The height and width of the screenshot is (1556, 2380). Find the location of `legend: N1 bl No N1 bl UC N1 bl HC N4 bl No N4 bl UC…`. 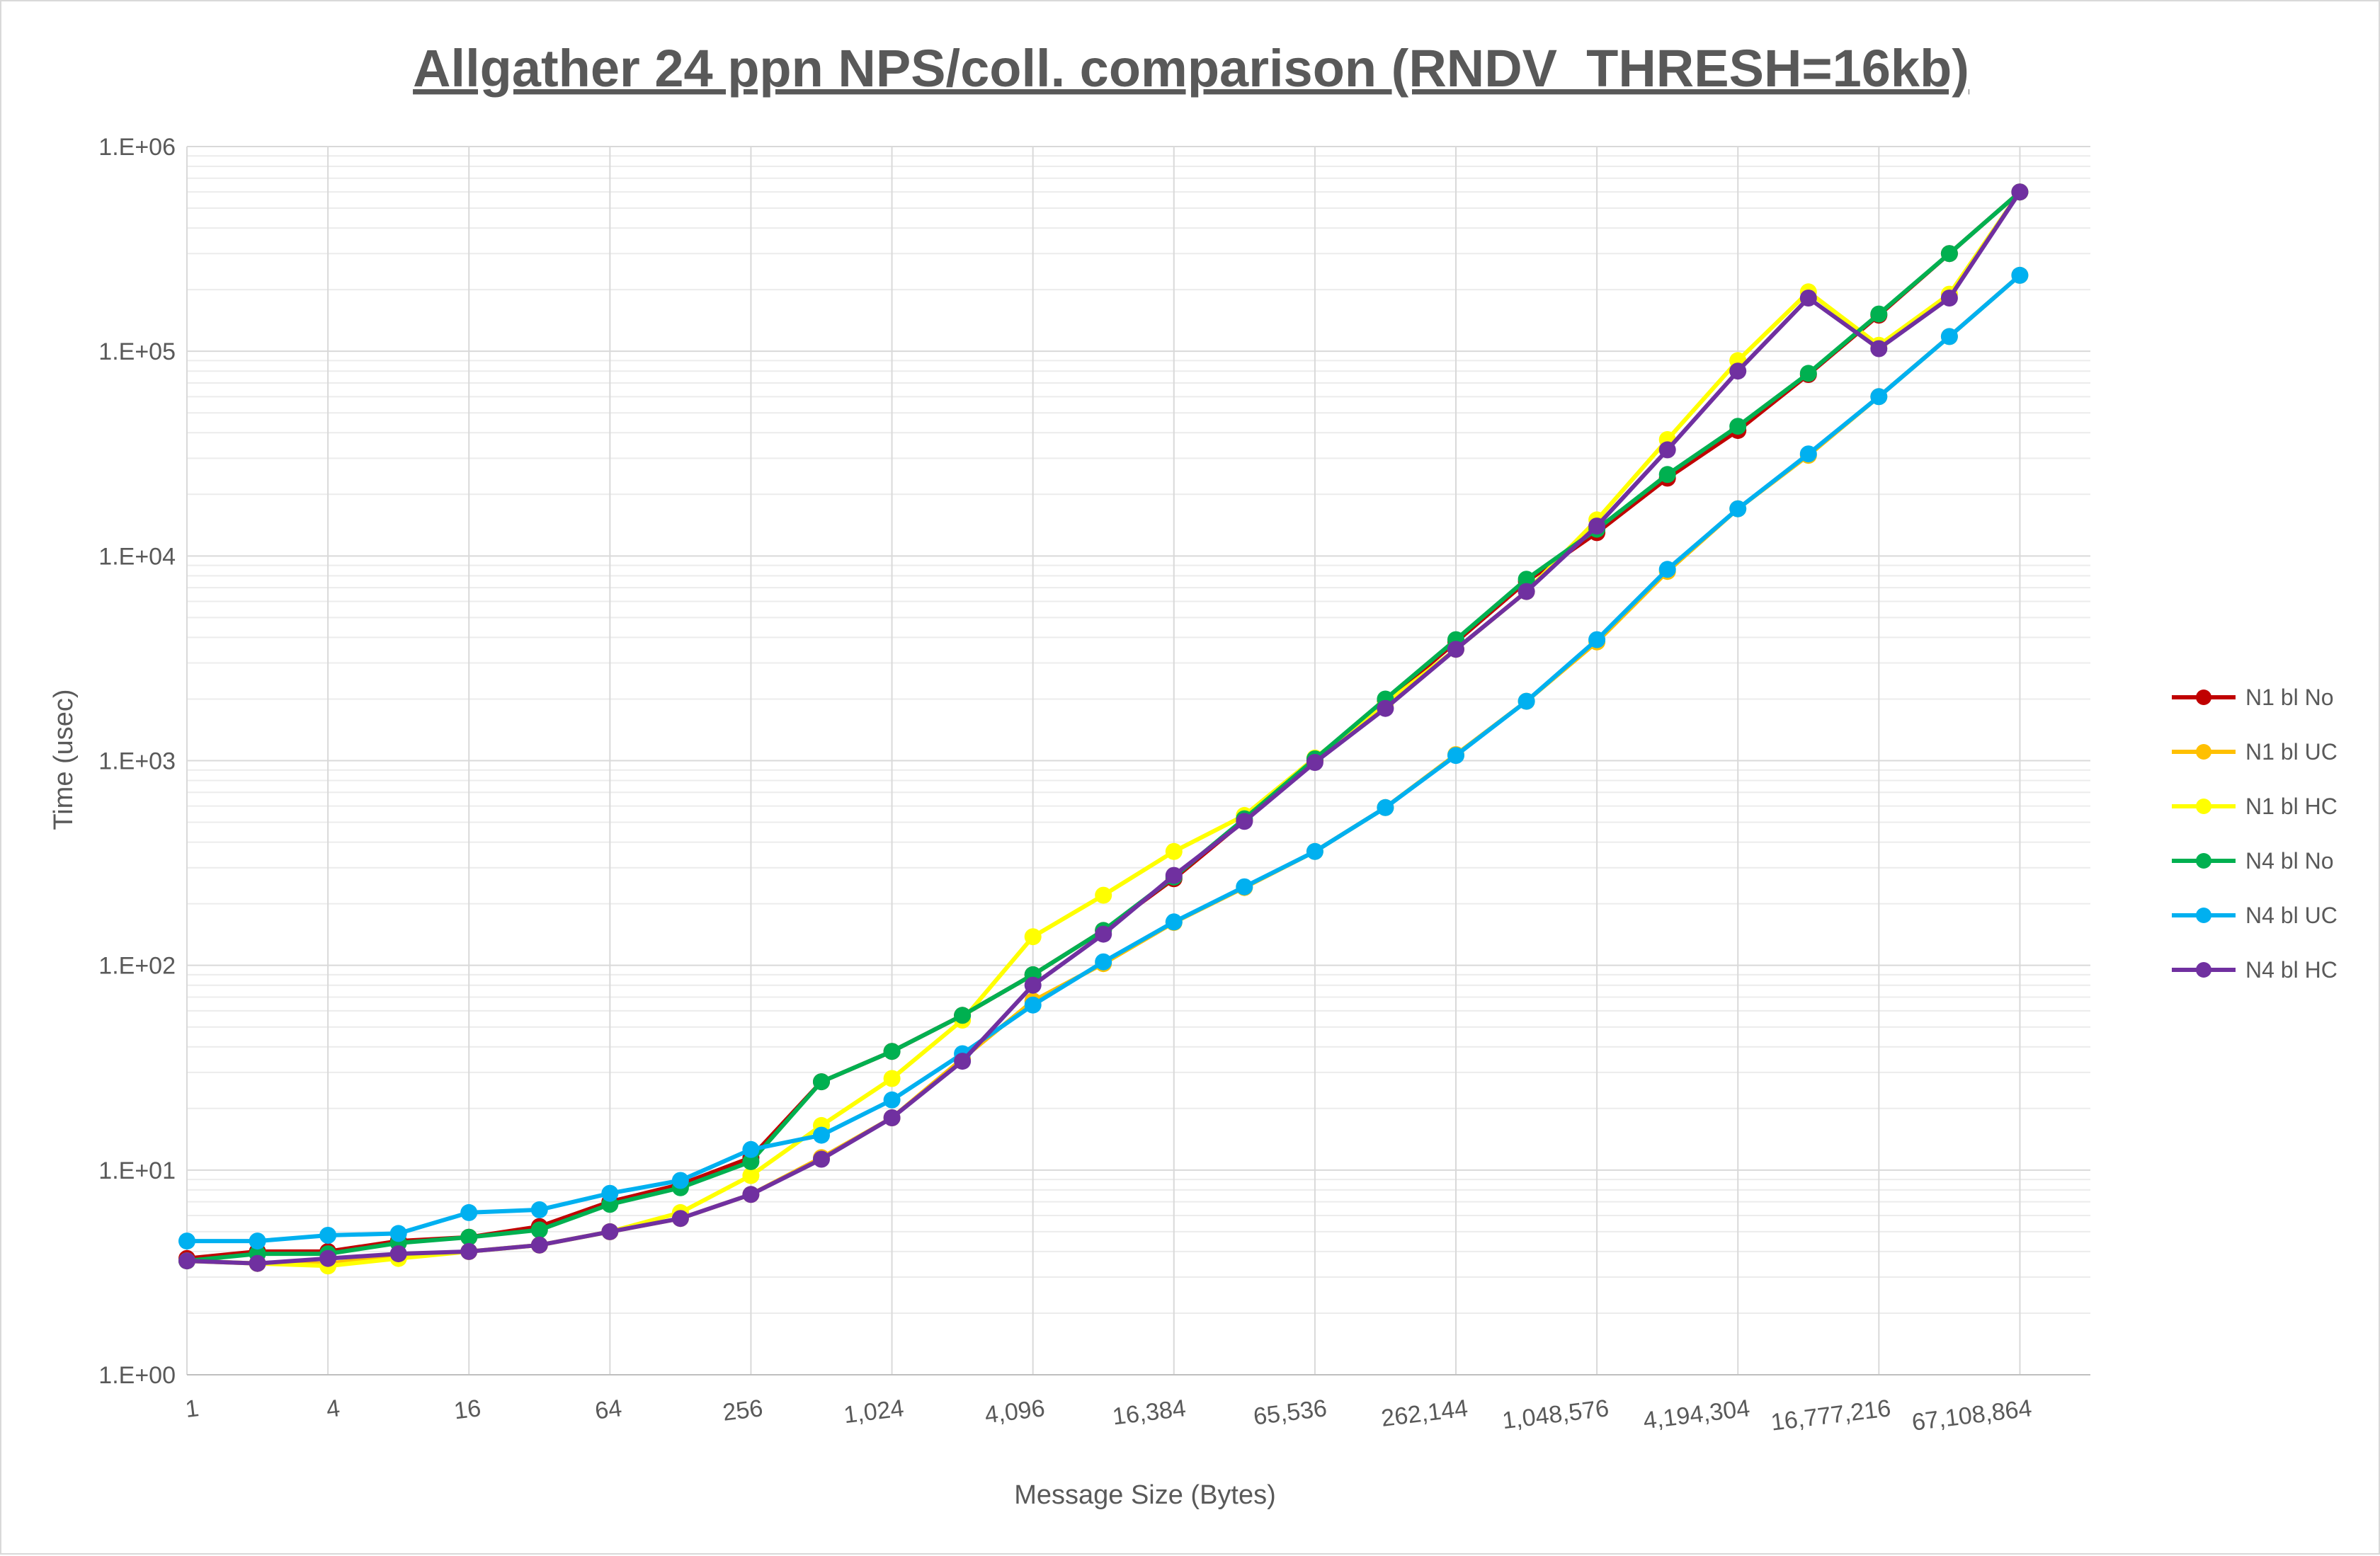

legend: N1 bl No N1 bl UC N1 bl HC N4 bl No N4 bl UC… is located at coordinates (2255, 834).